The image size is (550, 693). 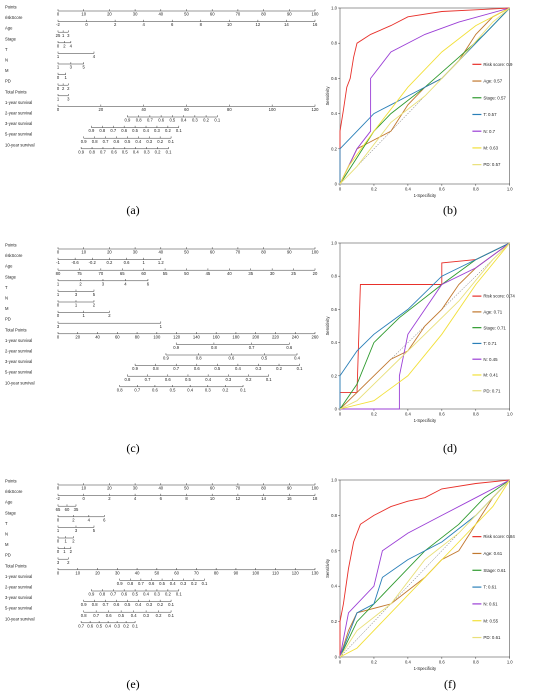 What do you see at coordinates (18, 587) in the screenshot?
I see `nomogram-row-label: 2-year survival` at bounding box center [18, 587].